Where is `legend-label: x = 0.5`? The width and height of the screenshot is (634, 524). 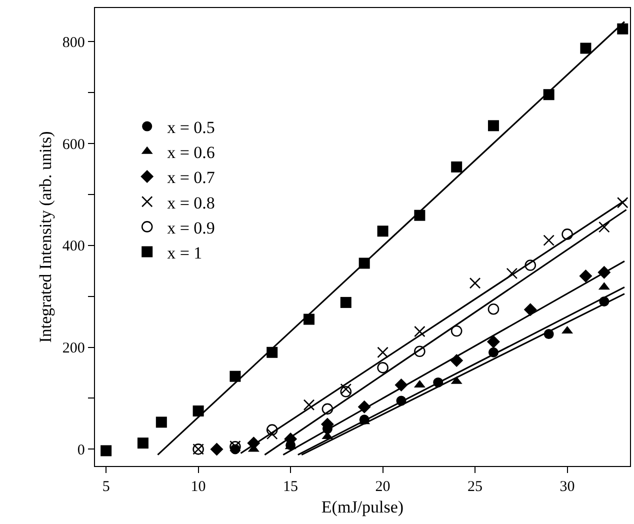
legend-label: x = 0.5 is located at coordinates (191, 127).